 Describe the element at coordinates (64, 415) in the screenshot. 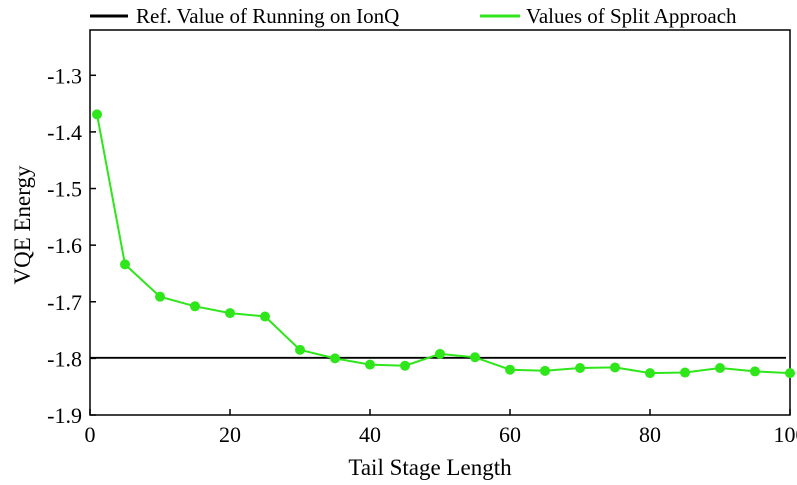

I see `y-tick-label: -1.9` at that location.